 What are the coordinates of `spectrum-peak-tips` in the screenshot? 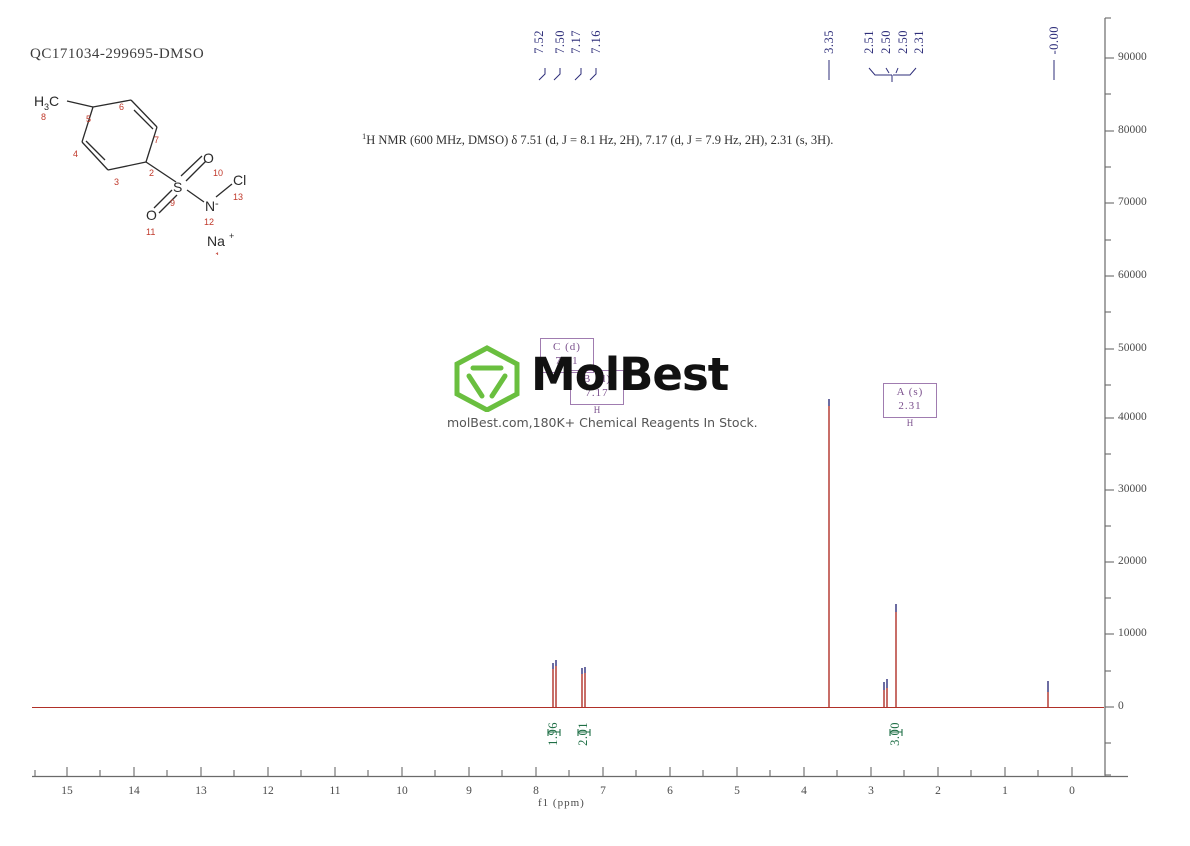 It's located at (800, 545).